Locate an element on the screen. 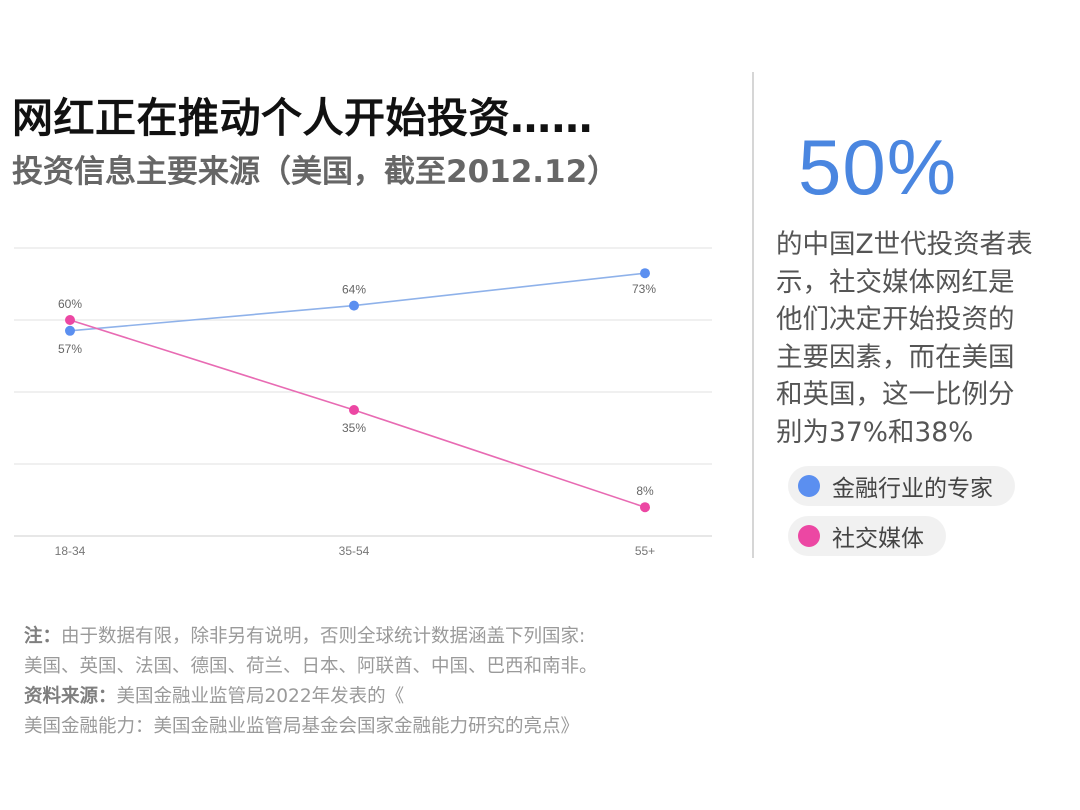 This screenshot has width=1080, height=810. note-line-1: 注：由于数据有限，除非另有说明，否则全球统计数据涵盖下列国家: is located at coordinates (384, 637).